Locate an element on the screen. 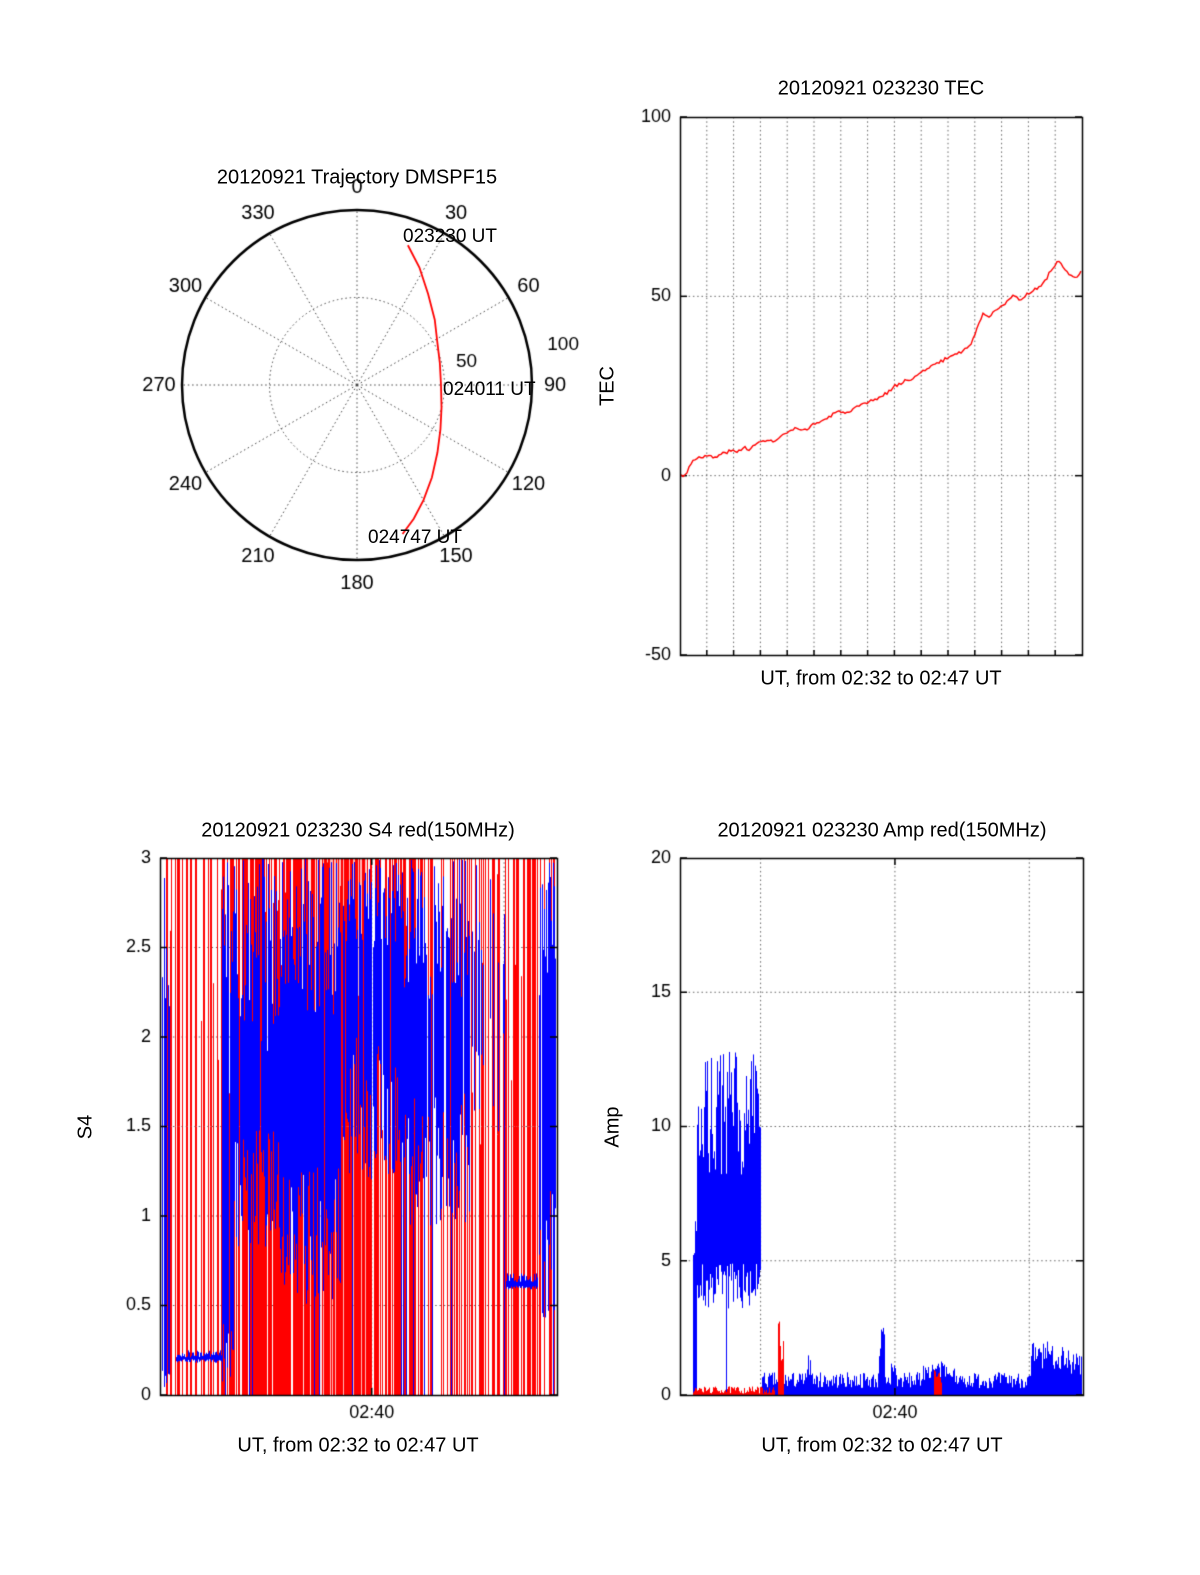 This screenshot has height=1575, width=1200. s4-title: 20120921 023230 S4 red(150MHz) is located at coordinates (358, 830).